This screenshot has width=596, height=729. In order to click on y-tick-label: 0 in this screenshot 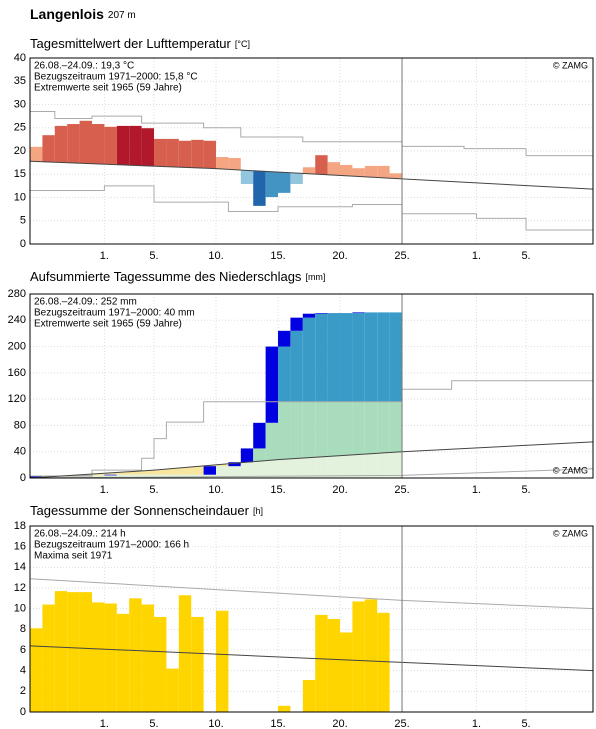, I will do `click(23, 244)`.